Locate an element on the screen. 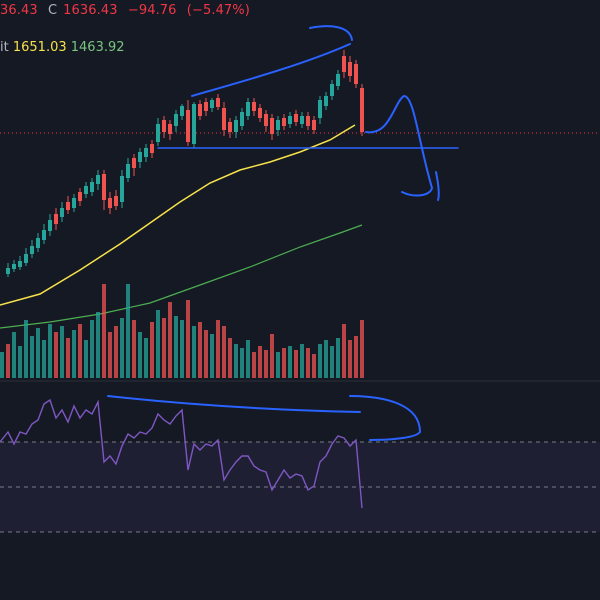 The height and width of the screenshot is (600, 600). rsi-trendline is located at coordinates (234, 404).